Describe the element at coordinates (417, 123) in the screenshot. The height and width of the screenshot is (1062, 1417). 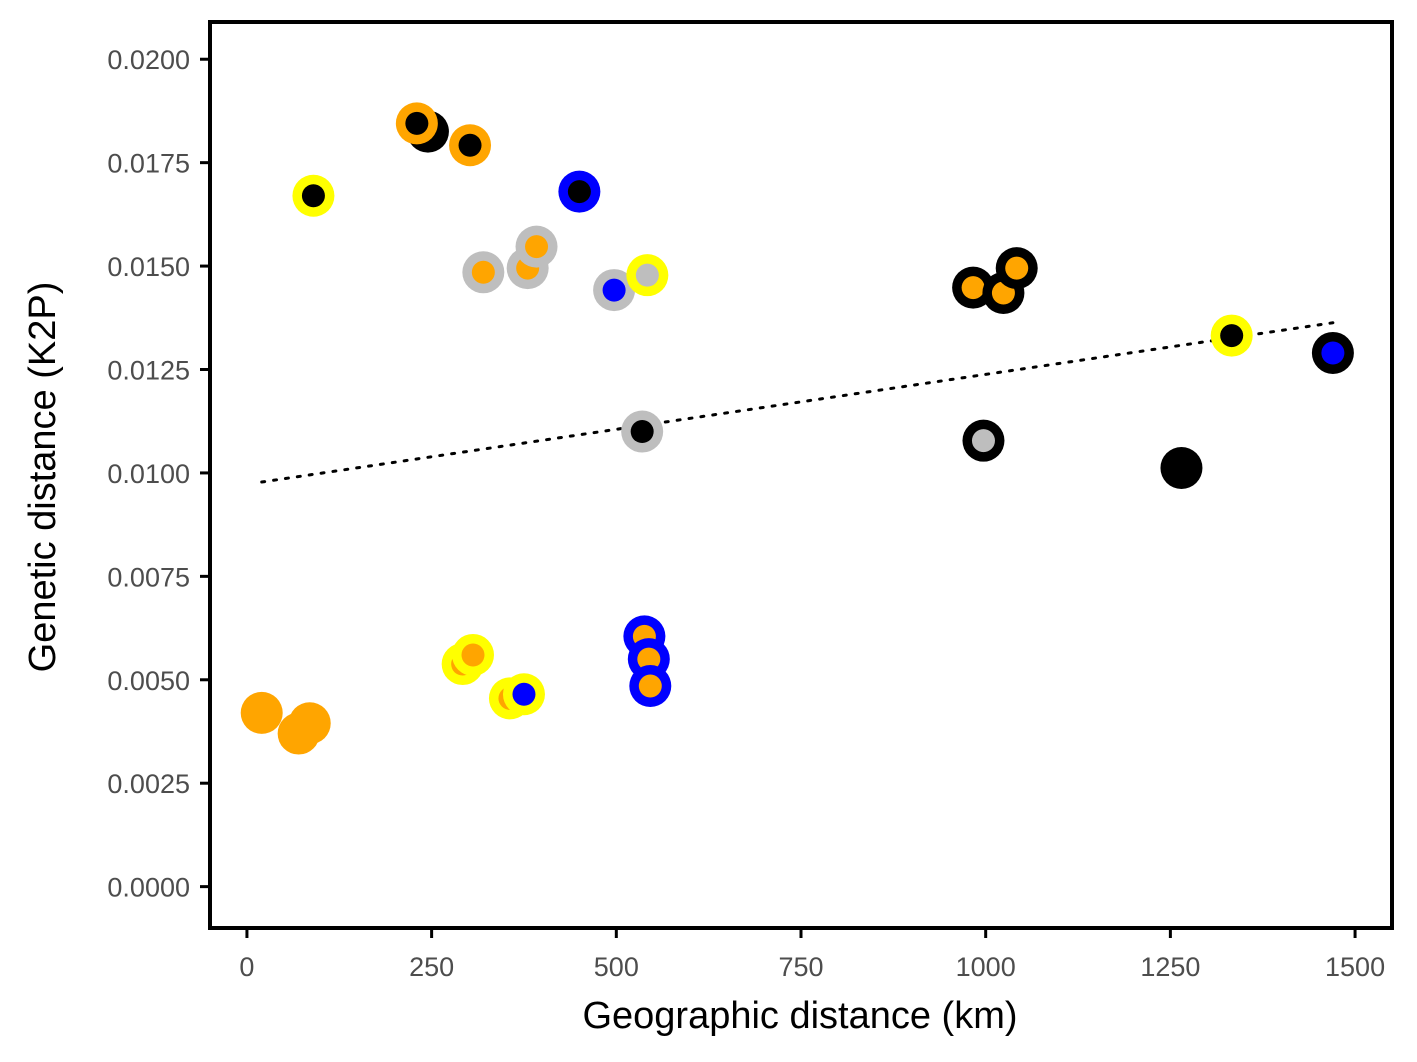
I see `data-point-6-center` at that location.